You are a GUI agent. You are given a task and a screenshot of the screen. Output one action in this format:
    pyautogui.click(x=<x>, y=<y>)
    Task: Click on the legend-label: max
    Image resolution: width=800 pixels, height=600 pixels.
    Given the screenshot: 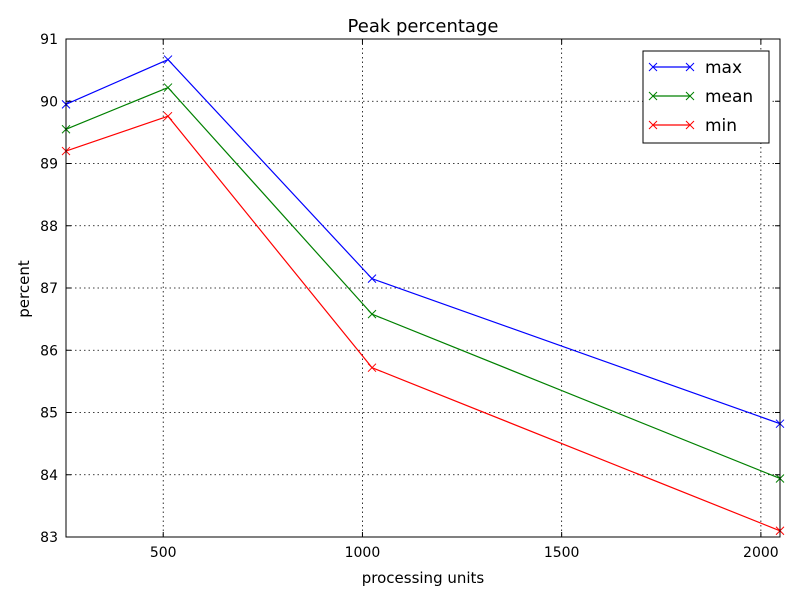 What is the action you would take?
    pyautogui.click(x=723, y=68)
    